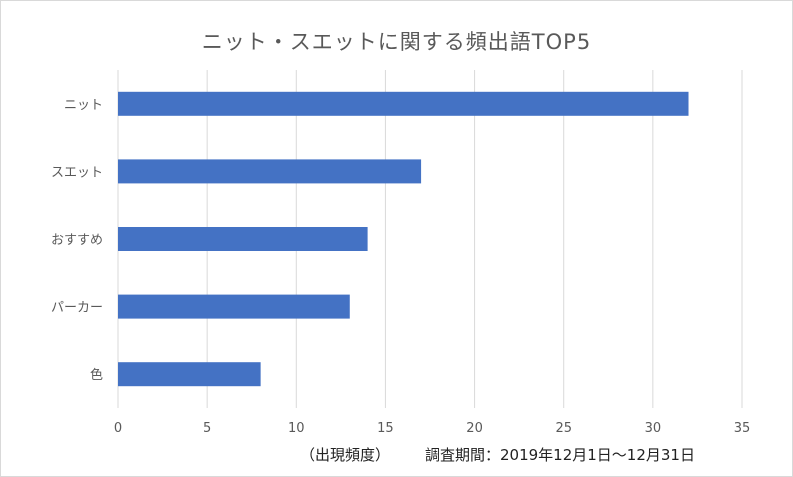 This screenshot has width=793, height=477. What do you see at coordinates (77, 240) in the screenshot?
I see `y-category-label: おすすめ` at bounding box center [77, 240].